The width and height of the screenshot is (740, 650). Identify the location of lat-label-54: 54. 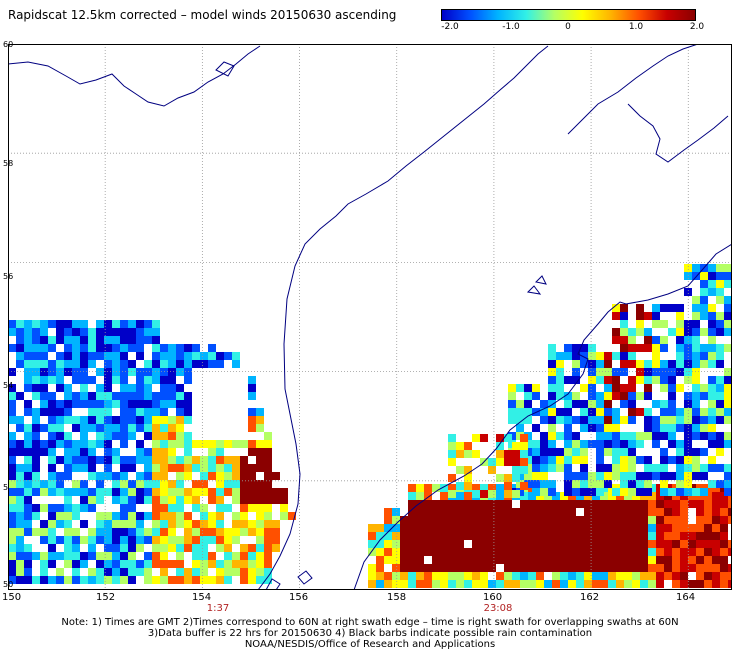
(8, 385).